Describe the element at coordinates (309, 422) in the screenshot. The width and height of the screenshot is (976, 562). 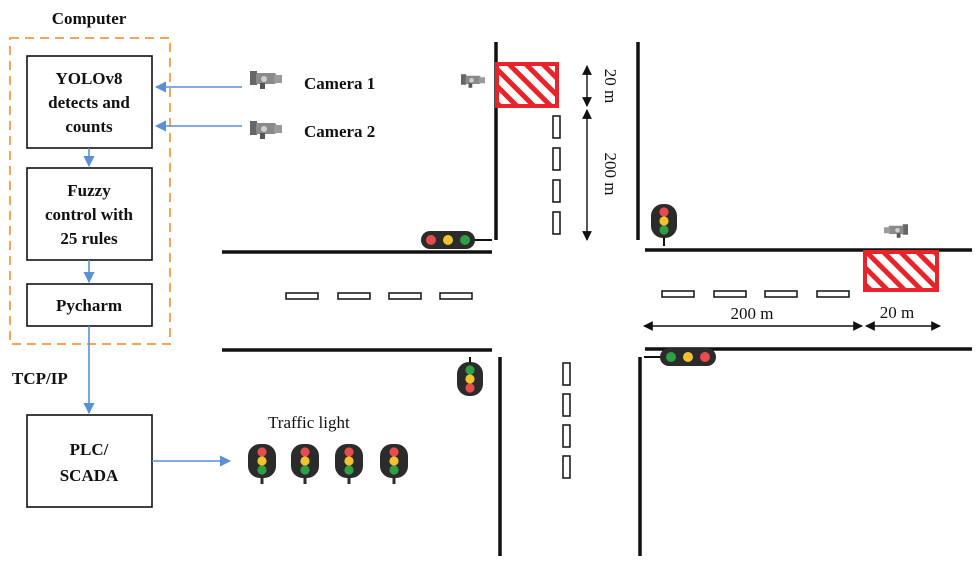
I see `traffic-light-label: Traffic light` at that location.